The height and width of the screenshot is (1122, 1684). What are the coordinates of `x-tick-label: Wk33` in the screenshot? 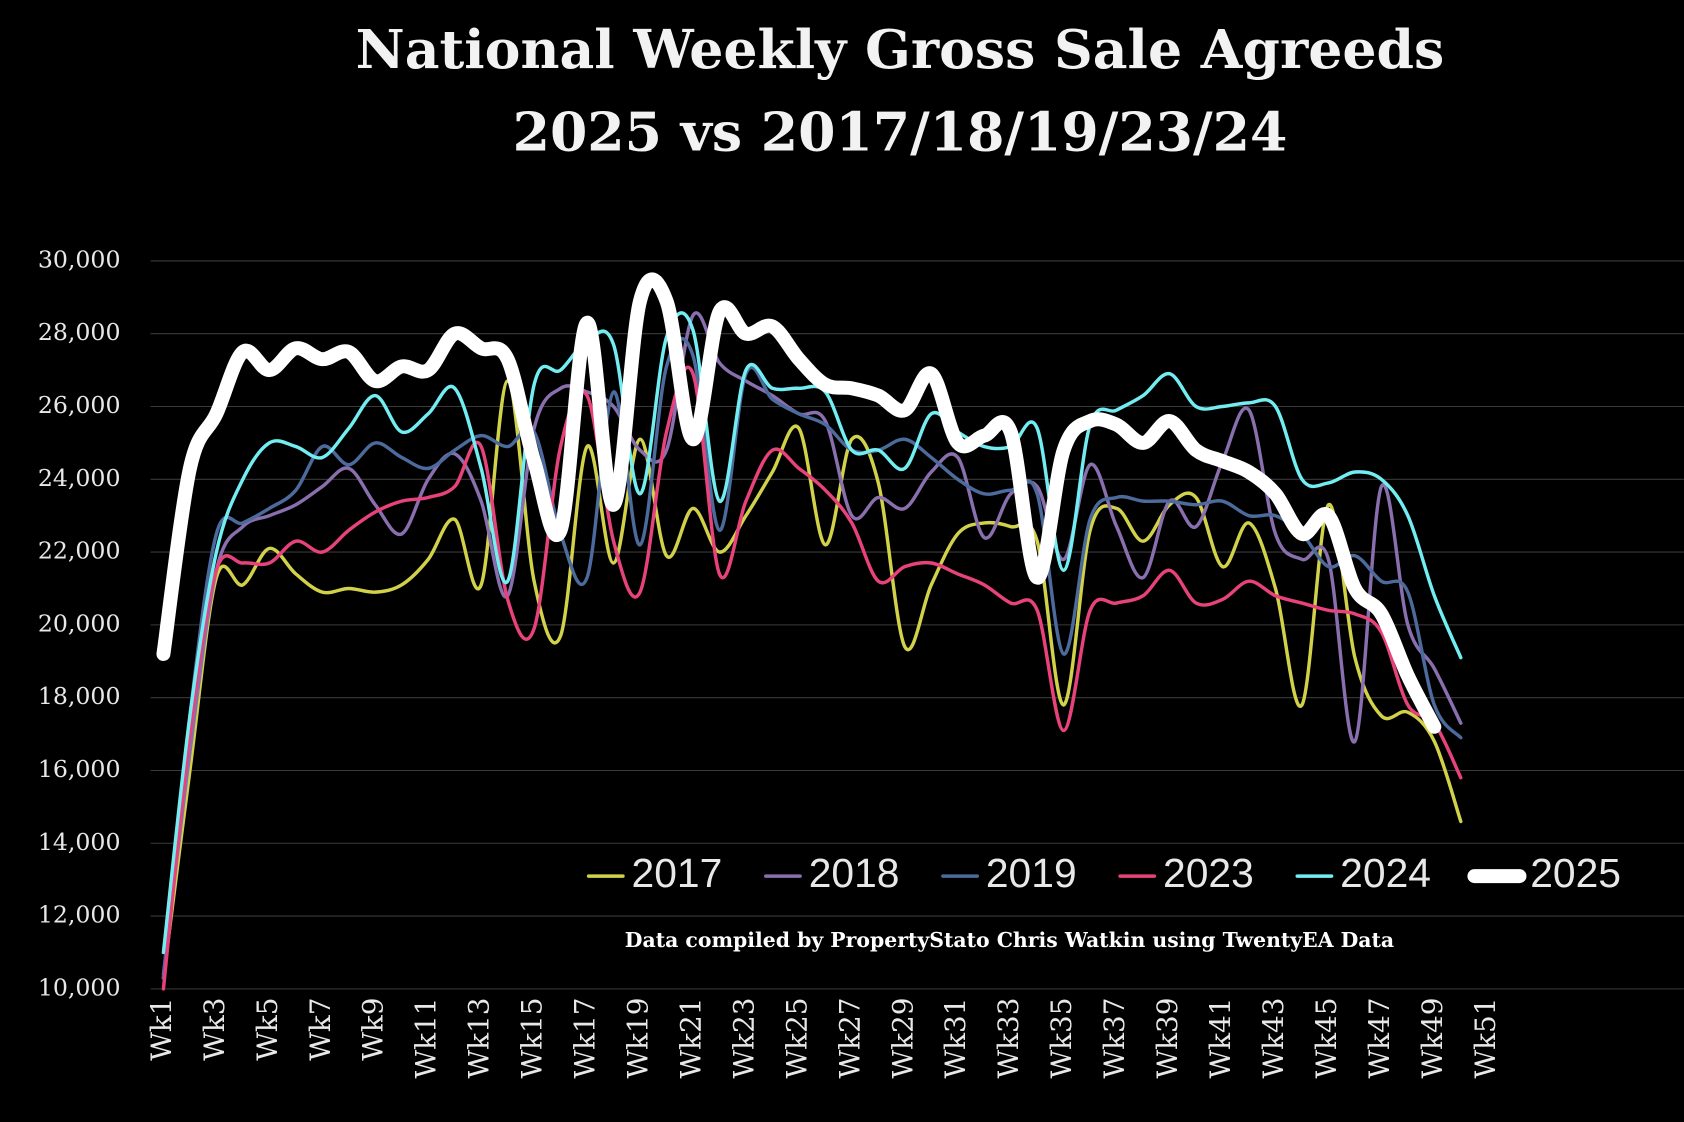 It's located at (1008, 1037).